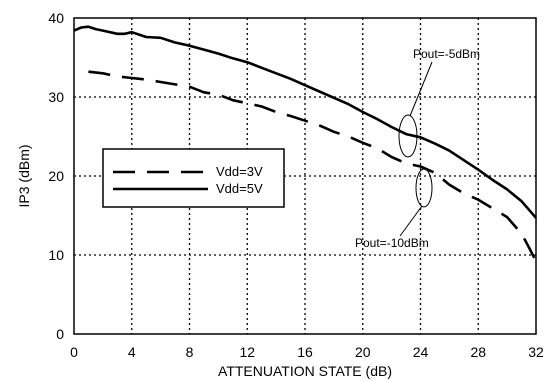  I want to click on y-tick-label: 20, so click(56, 176).